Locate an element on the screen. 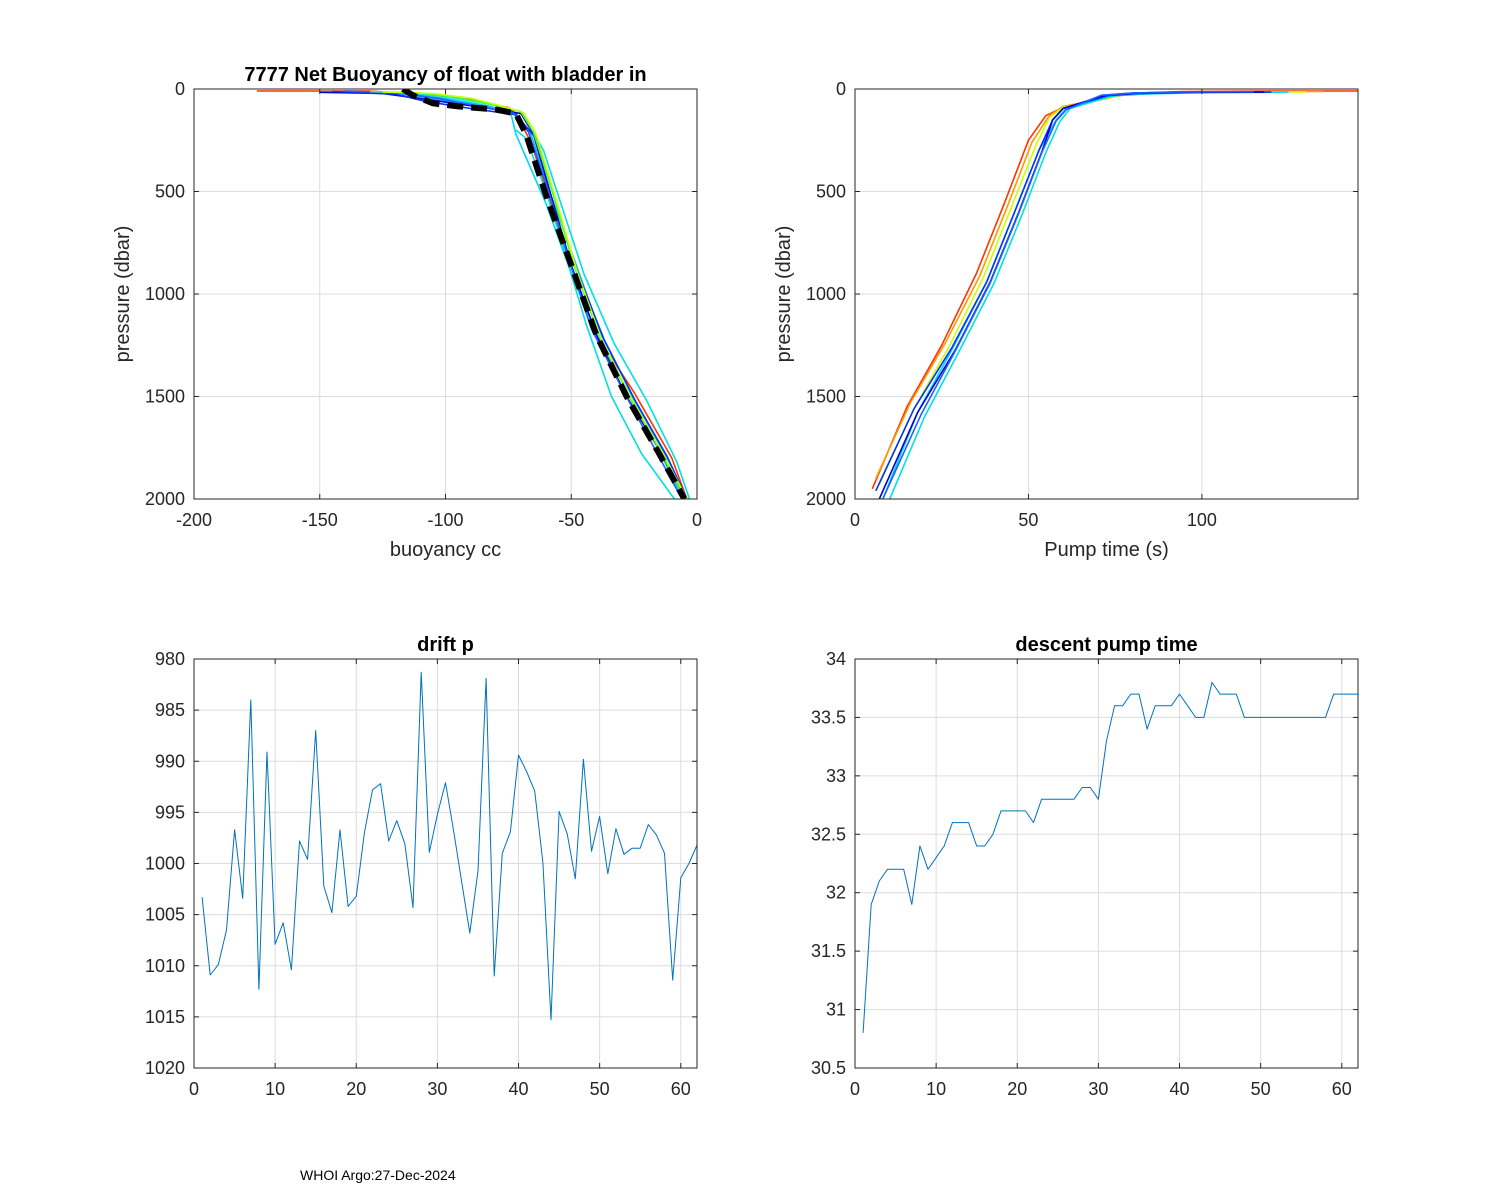  x-tick-label: -100 is located at coordinates (445, 520).